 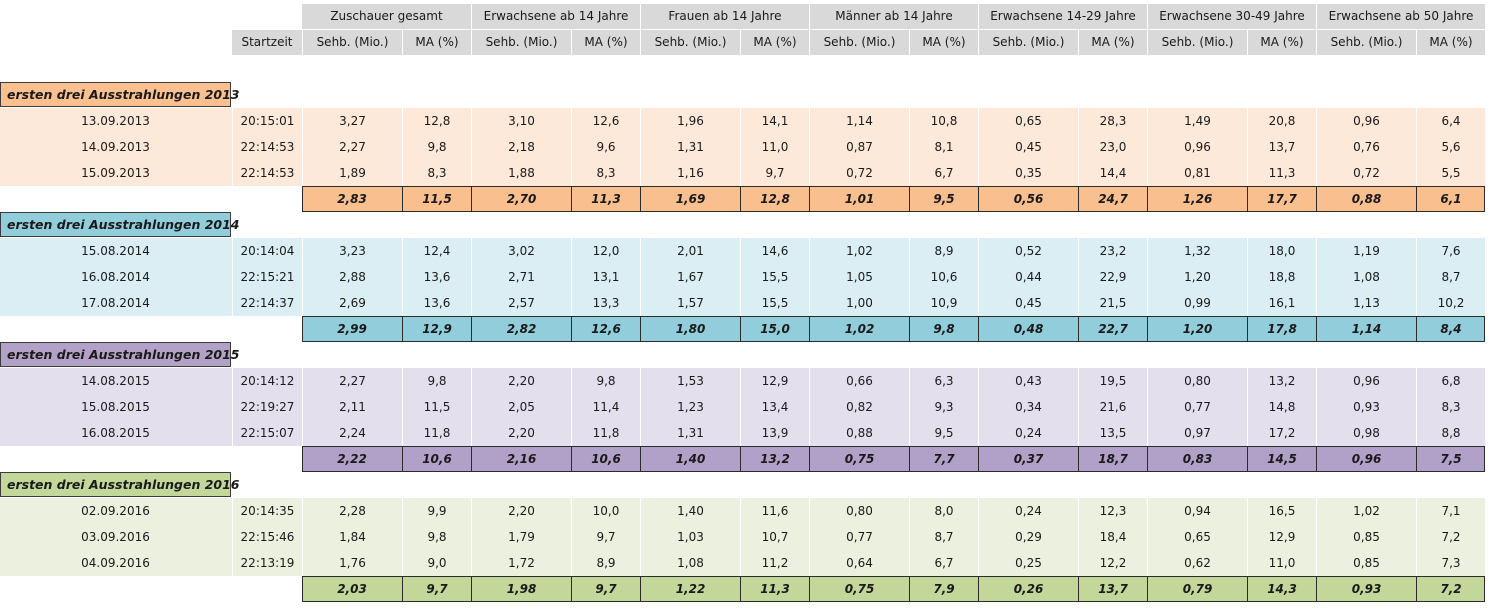 What do you see at coordinates (352, 537) in the screenshot?
I see `sehbeteiligung-value: 1,84` at bounding box center [352, 537].